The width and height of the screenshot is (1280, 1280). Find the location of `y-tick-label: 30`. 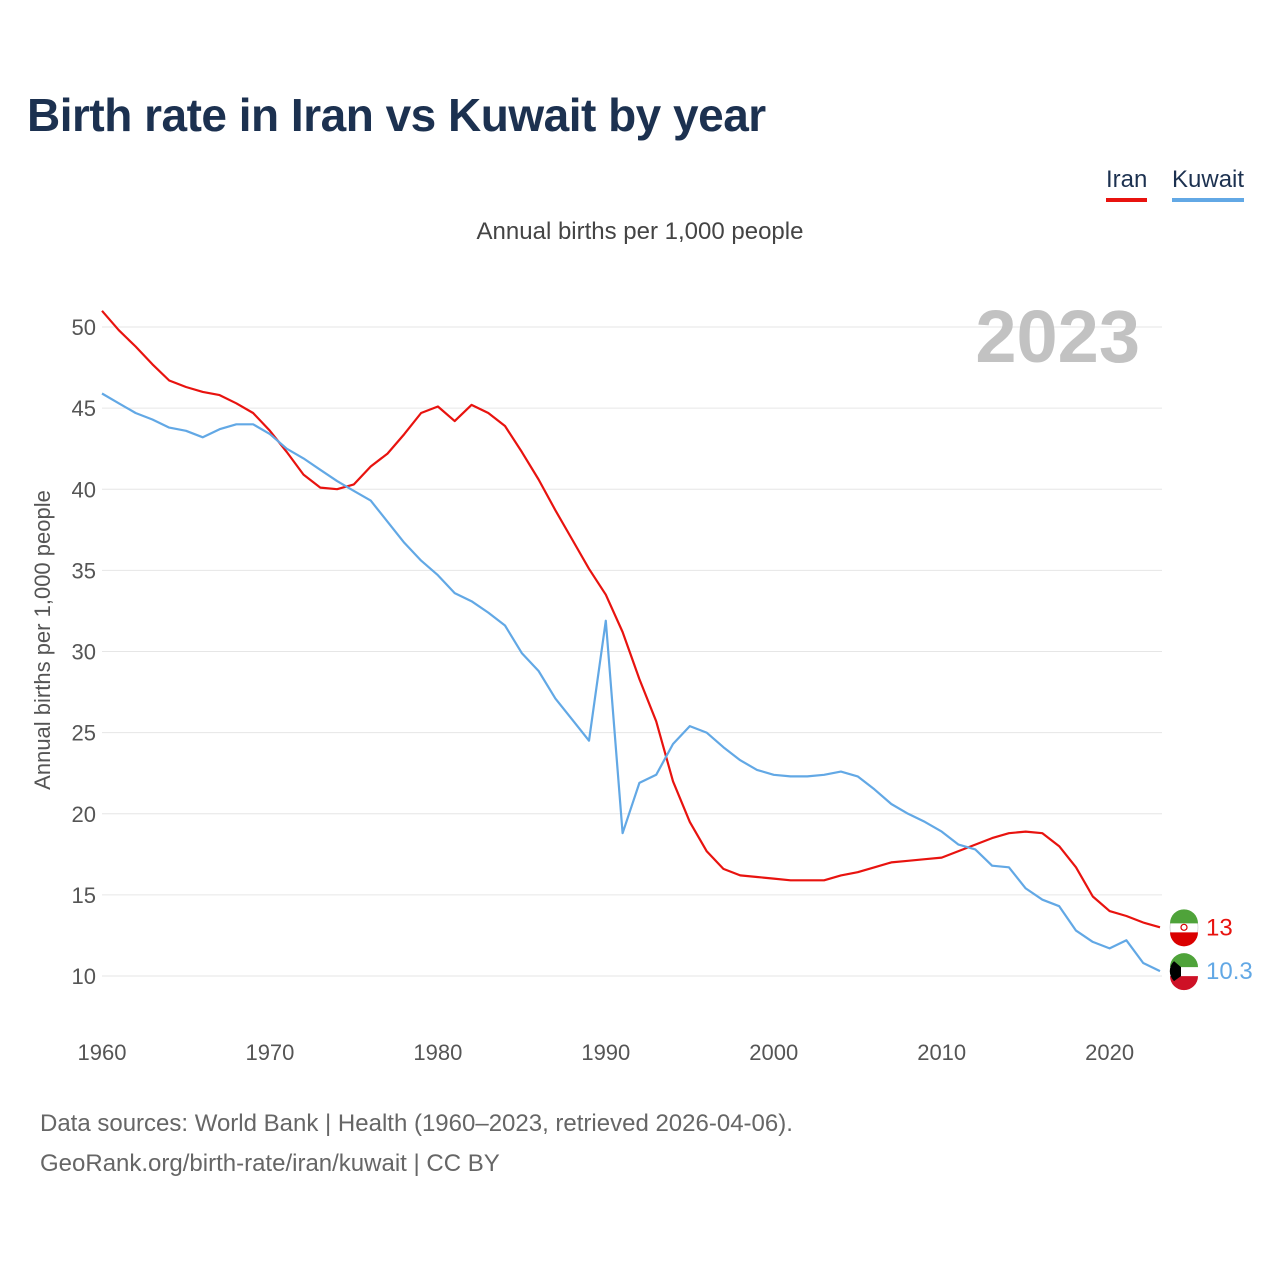

y-tick-label: 30 is located at coordinates (84, 652).